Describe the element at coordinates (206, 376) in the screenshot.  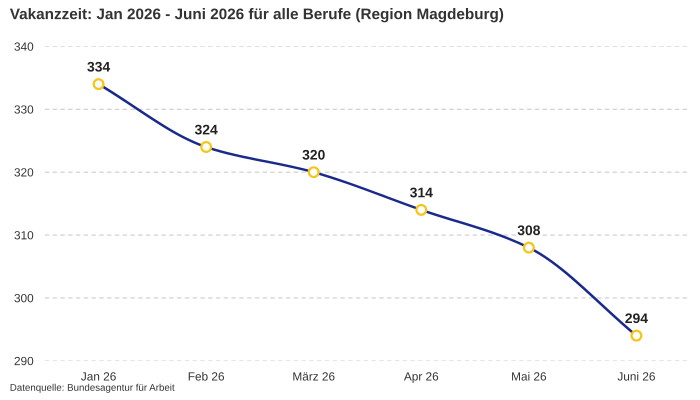
I see `x-tick-label: Feb 26` at that location.